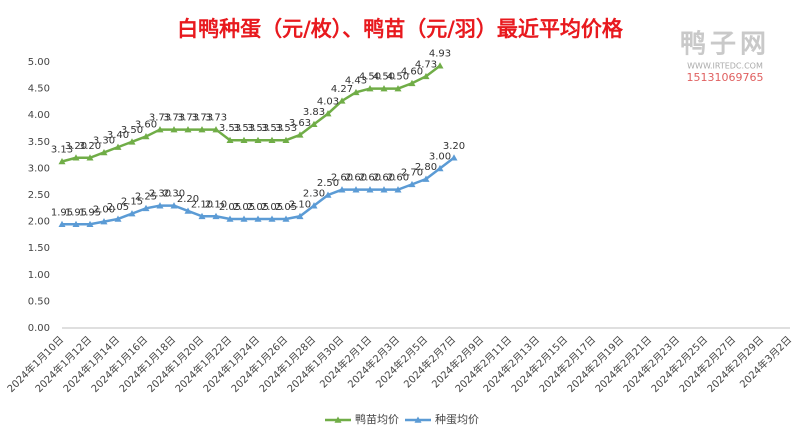 The height and width of the screenshot is (439, 800). Describe the element at coordinates (400, 29) in the screenshot. I see `chart-title: 白鸭种蛋（元/枚）、鸭苗（元/羽）最近平均价格` at that location.